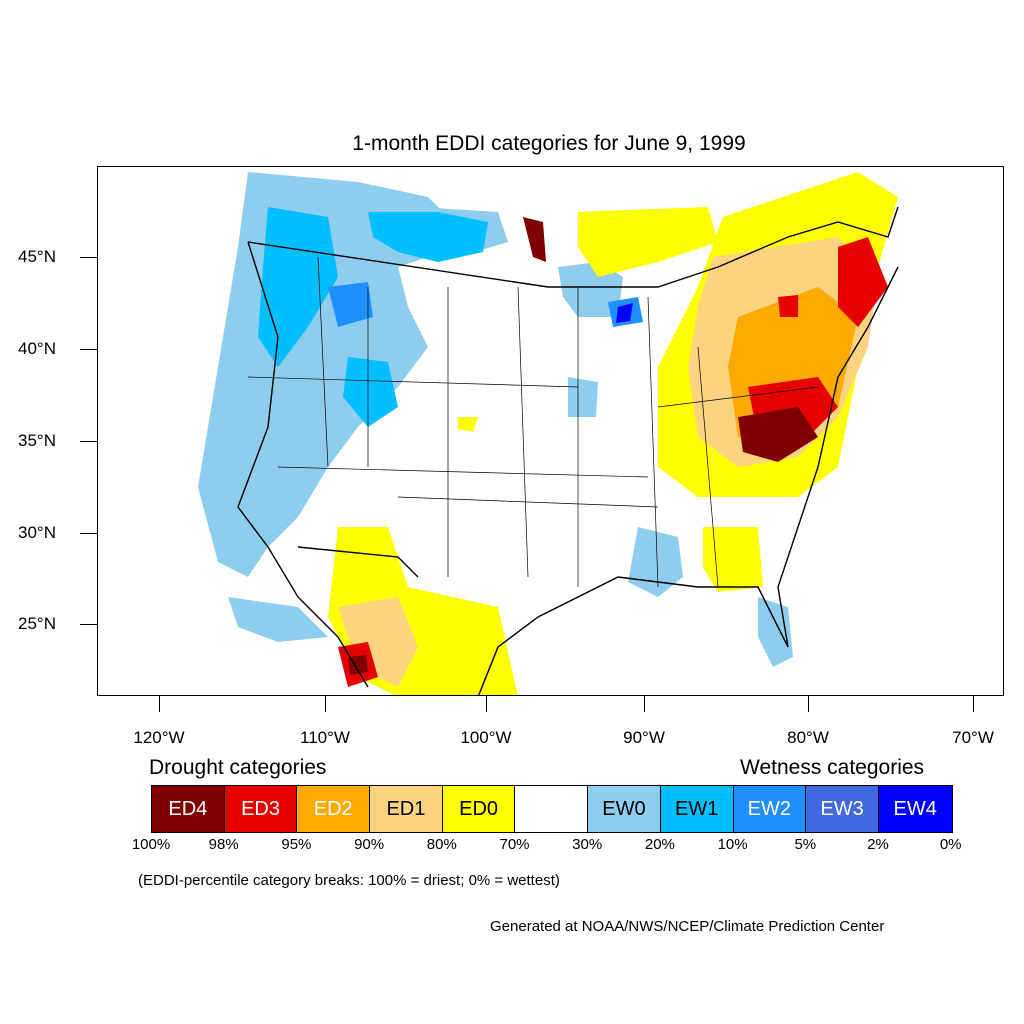  What do you see at coordinates (514, 844) in the screenshot?
I see `legend-break-label: 70%` at bounding box center [514, 844].